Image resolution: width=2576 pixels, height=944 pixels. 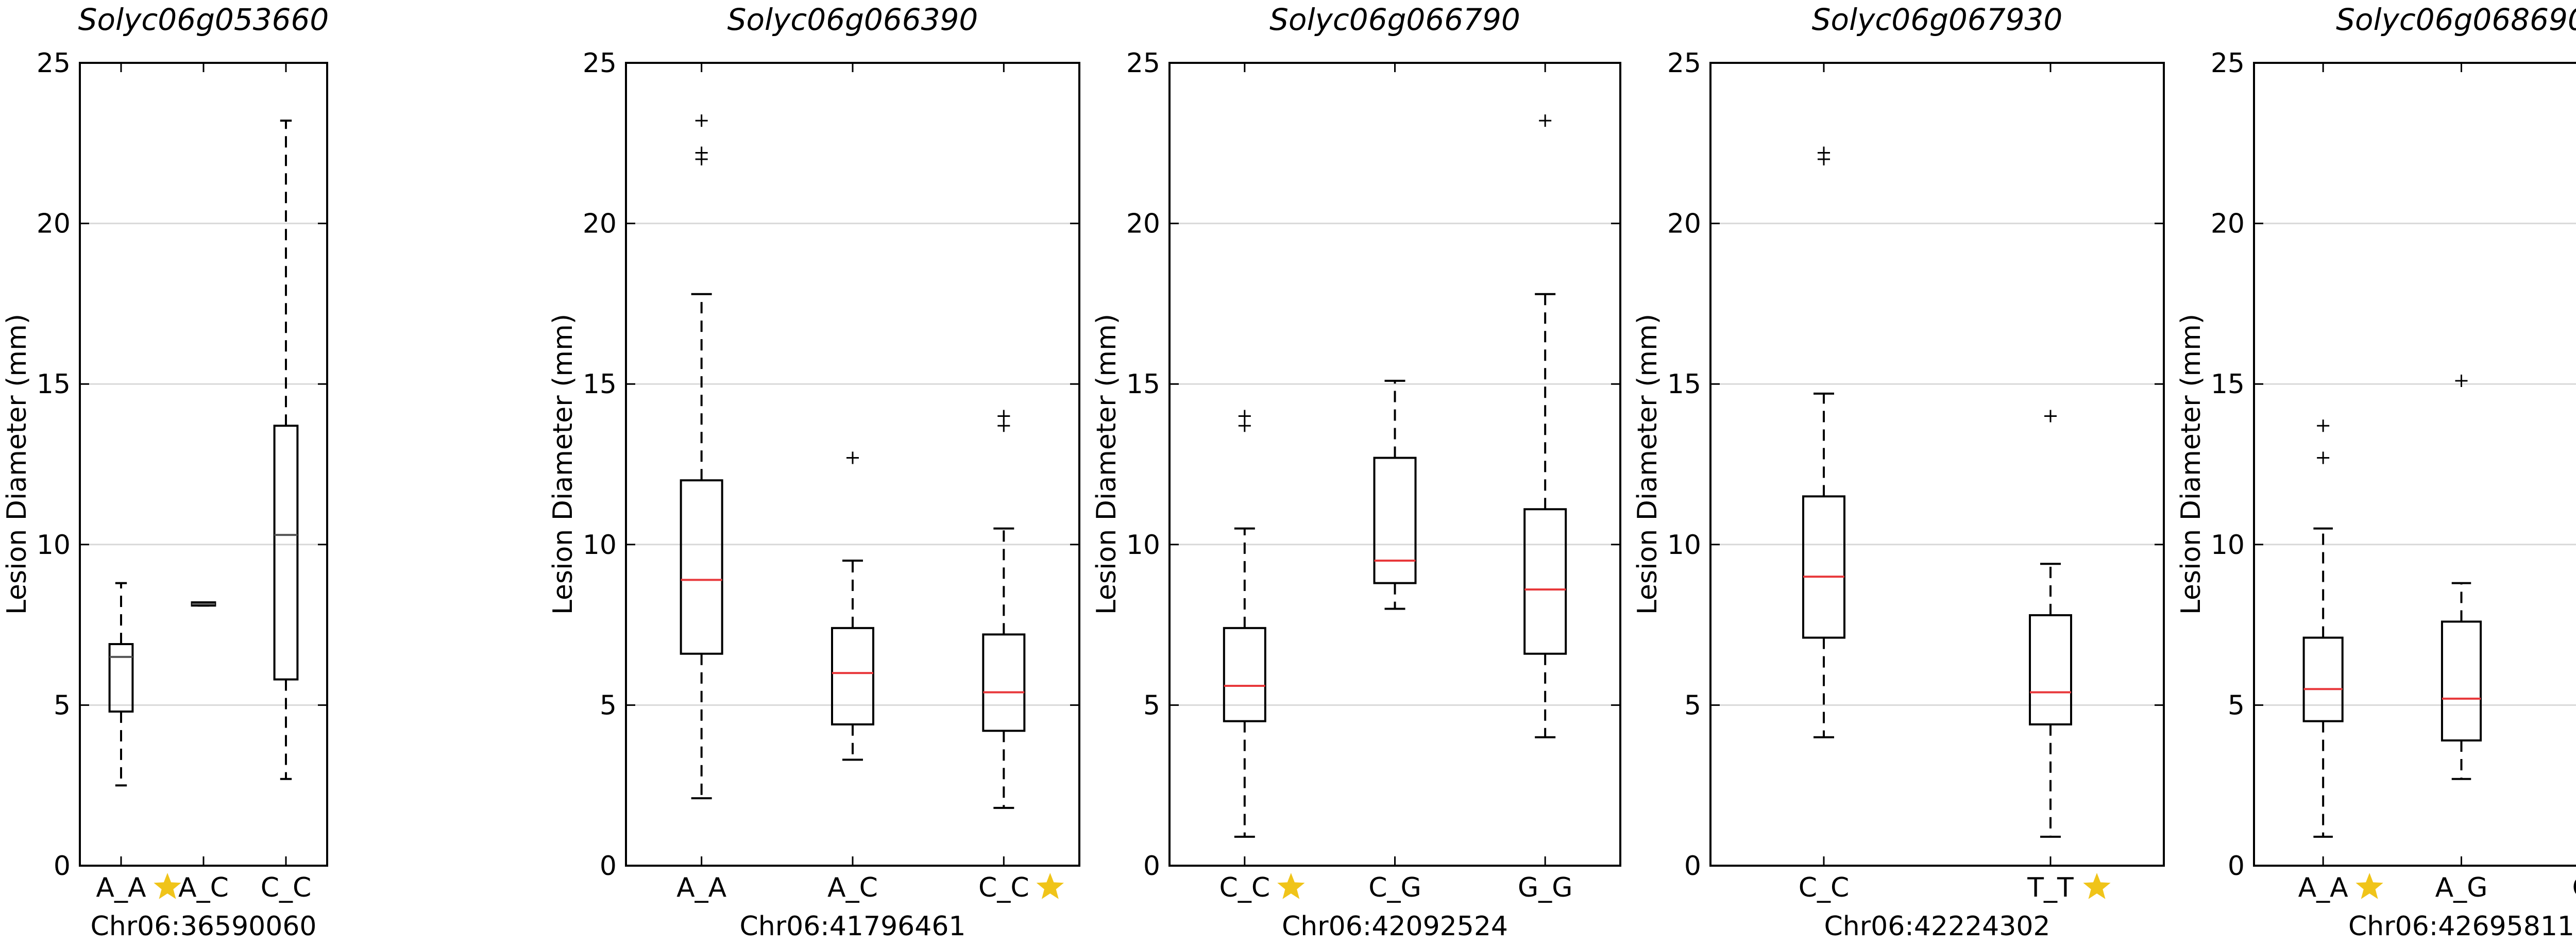 I want to click on x-axis-label: Chr06:42695811, so click(x=2461, y=926).